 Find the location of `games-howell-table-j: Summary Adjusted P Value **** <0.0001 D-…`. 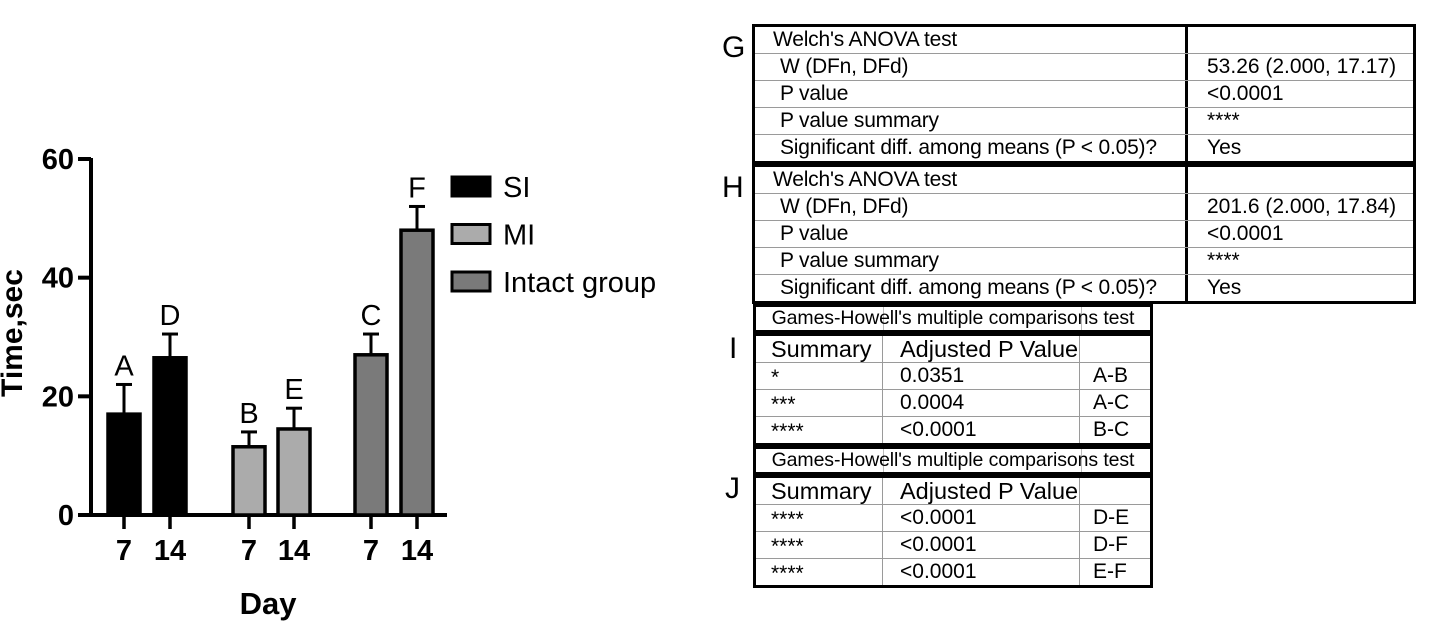

games-howell-table-j: Summary Adjusted P Value **** <0.0001 D-… is located at coordinates (953, 531).